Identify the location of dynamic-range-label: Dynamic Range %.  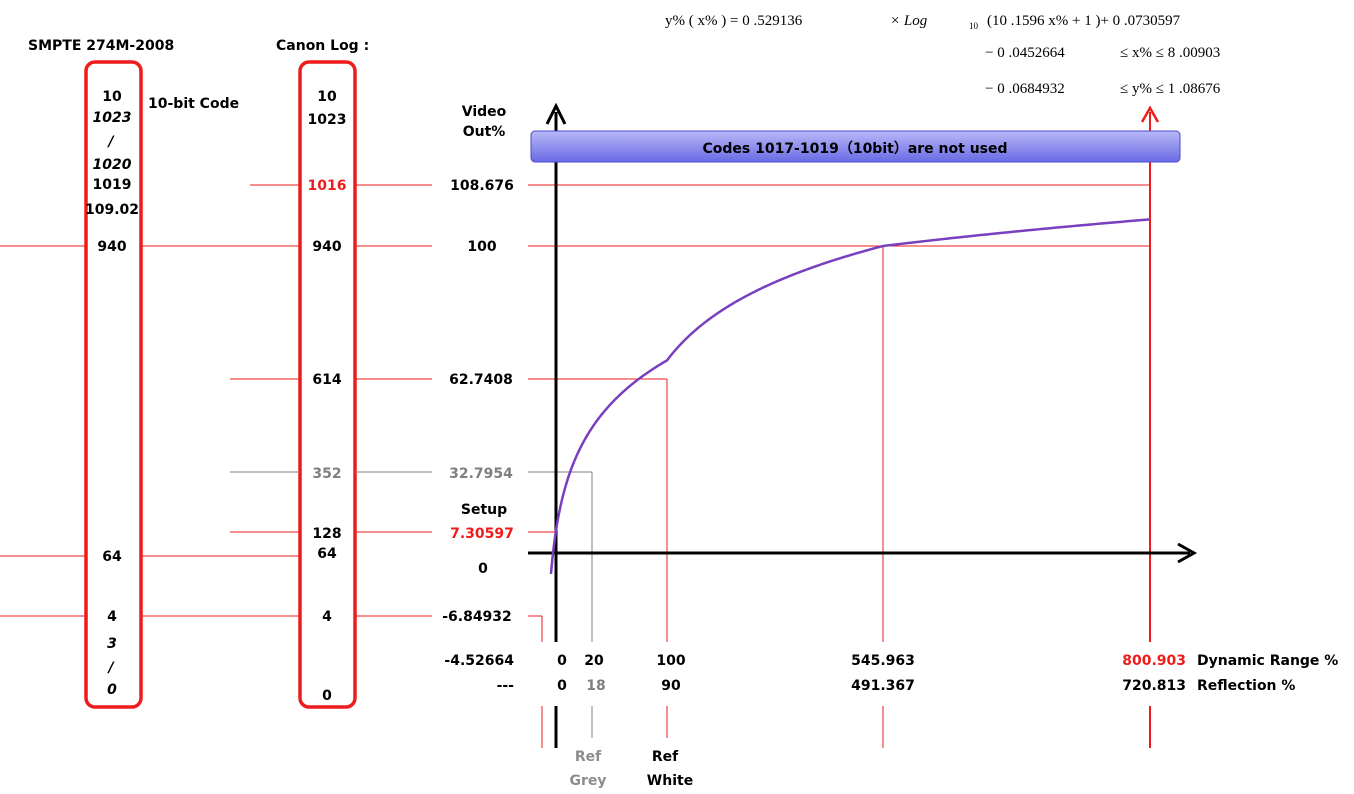
(1267, 661).